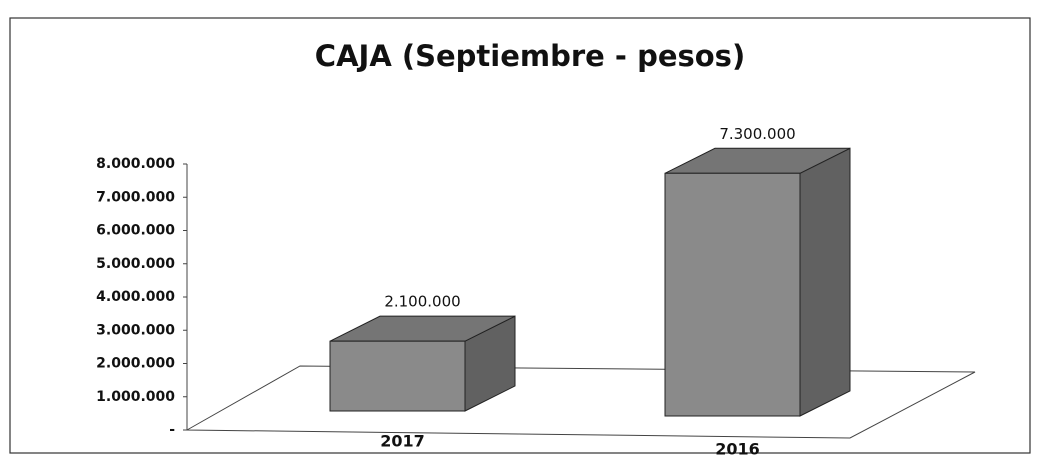 Image resolution: width=1037 pixels, height=458 pixels. What do you see at coordinates (135, 231) in the screenshot?
I see `y-tick-label: 6.000.000` at bounding box center [135, 231].